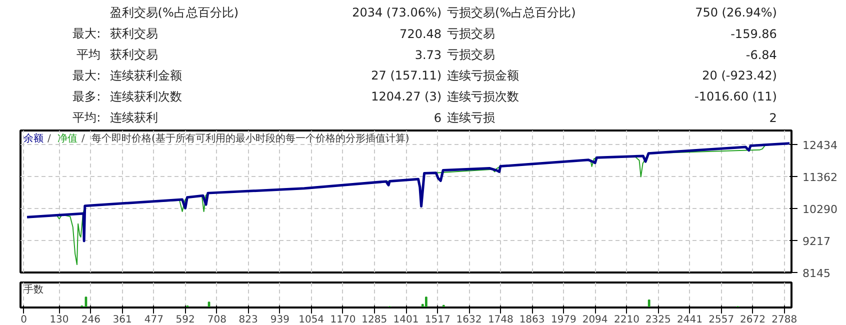 Image resolution: width=846 pixels, height=325 pixels. What do you see at coordinates (421, 34) in the screenshot?
I see `text: 720.48` at bounding box center [421, 34].